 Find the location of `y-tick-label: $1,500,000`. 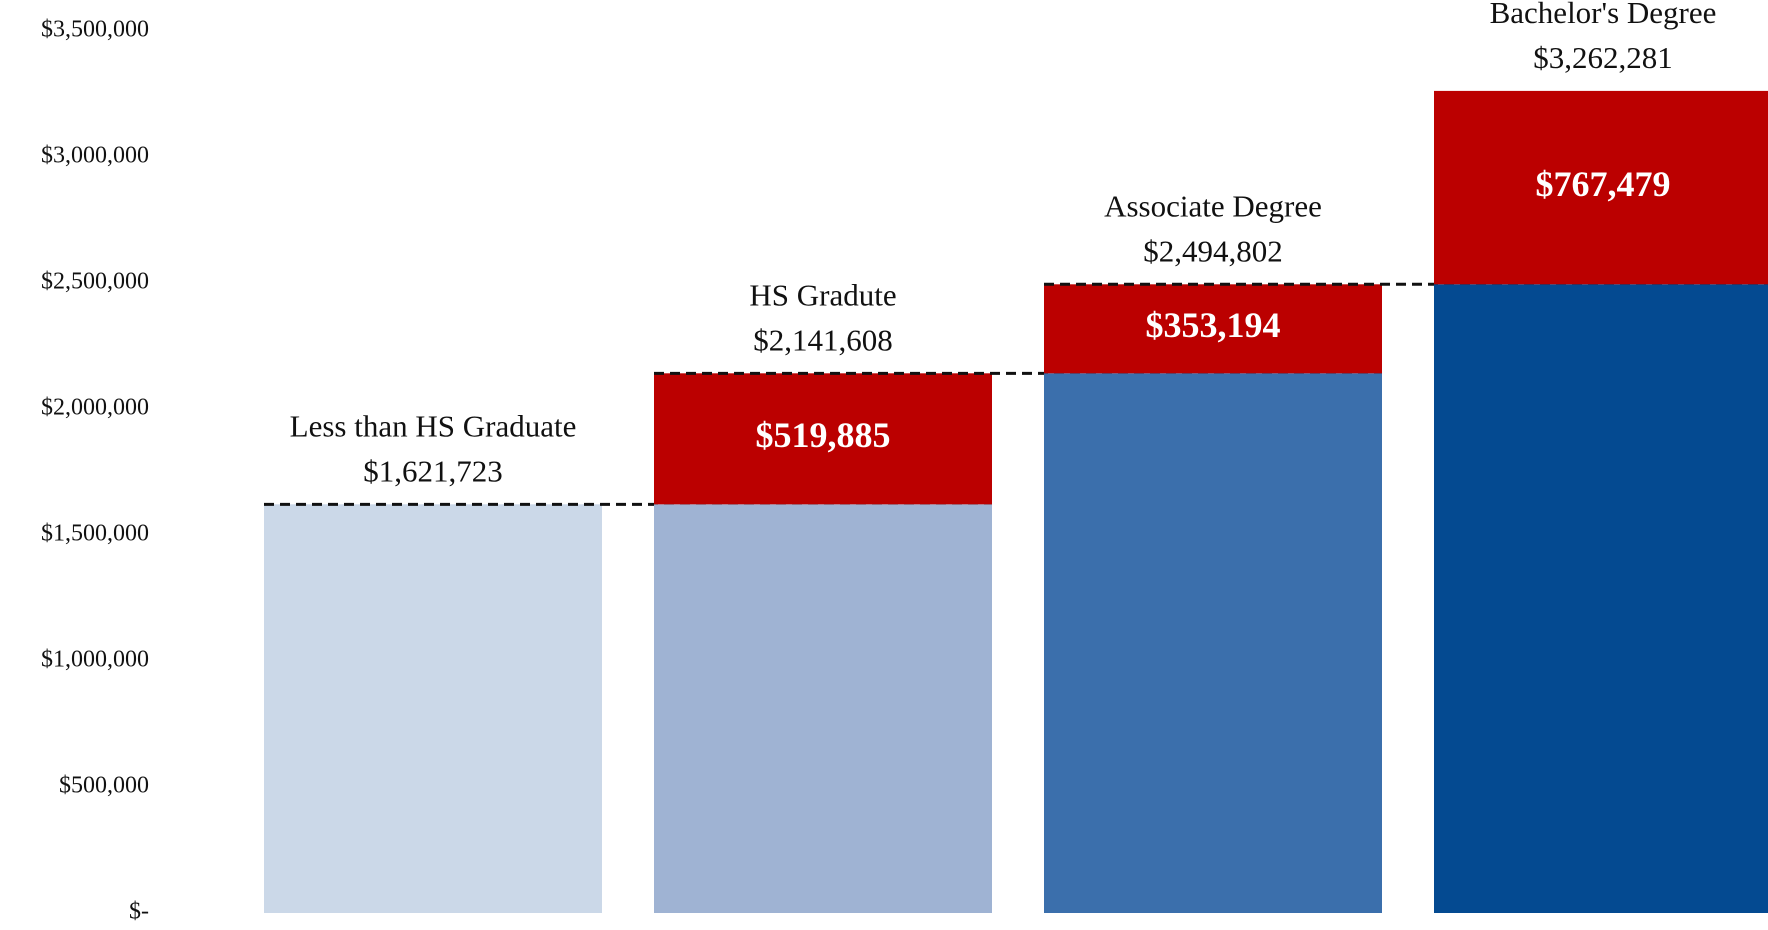

y-tick-label: $1,500,000 is located at coordinates (95, 534).